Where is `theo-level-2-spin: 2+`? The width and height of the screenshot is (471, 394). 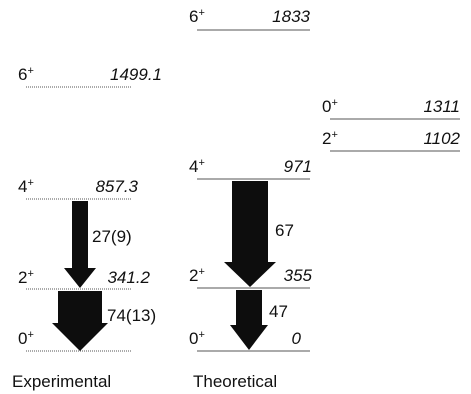 theo-level-2-spin: 2+ is located at coordinates (197, 275).